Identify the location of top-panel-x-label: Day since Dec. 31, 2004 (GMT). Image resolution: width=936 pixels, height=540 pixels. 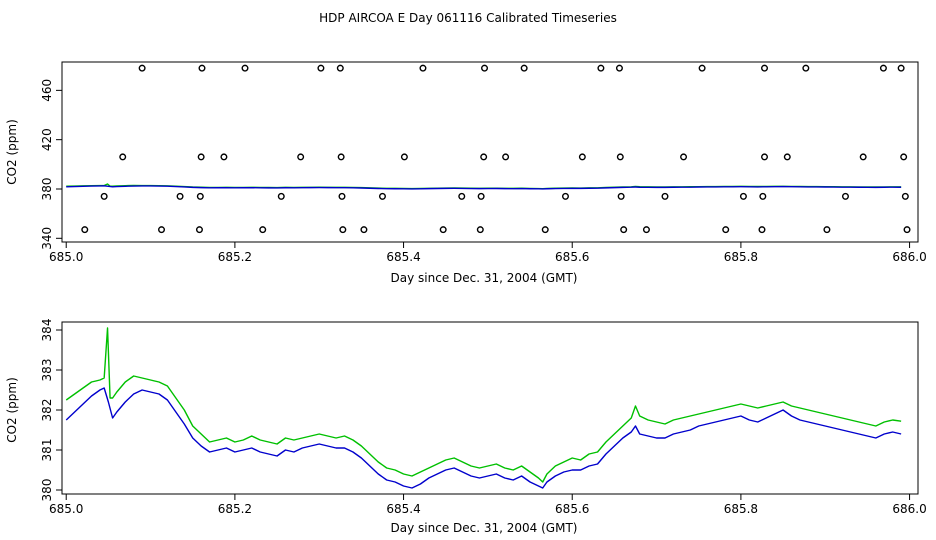
(484, 278).